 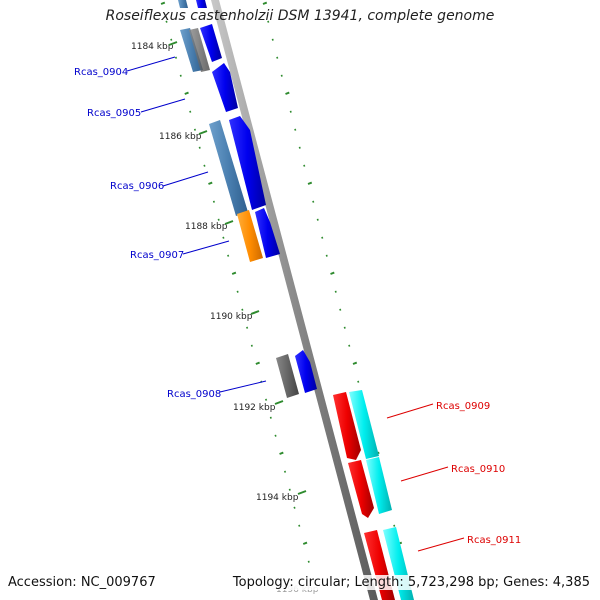 I want to click on gene-rcas-0904-mid, so click(x=199, y=50).